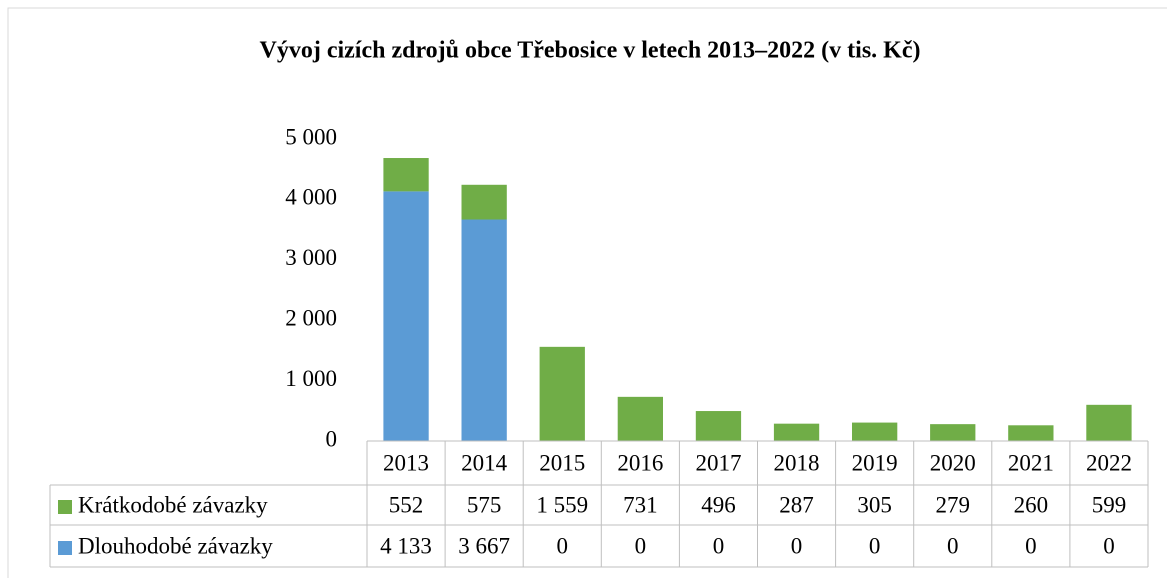 The width and height of the screenshot is (1167, 578). What do you see at coordinates (1109, 462) in the screenshot?
I see `x-tick-label: 2022` at bounding box center [1109, 462].